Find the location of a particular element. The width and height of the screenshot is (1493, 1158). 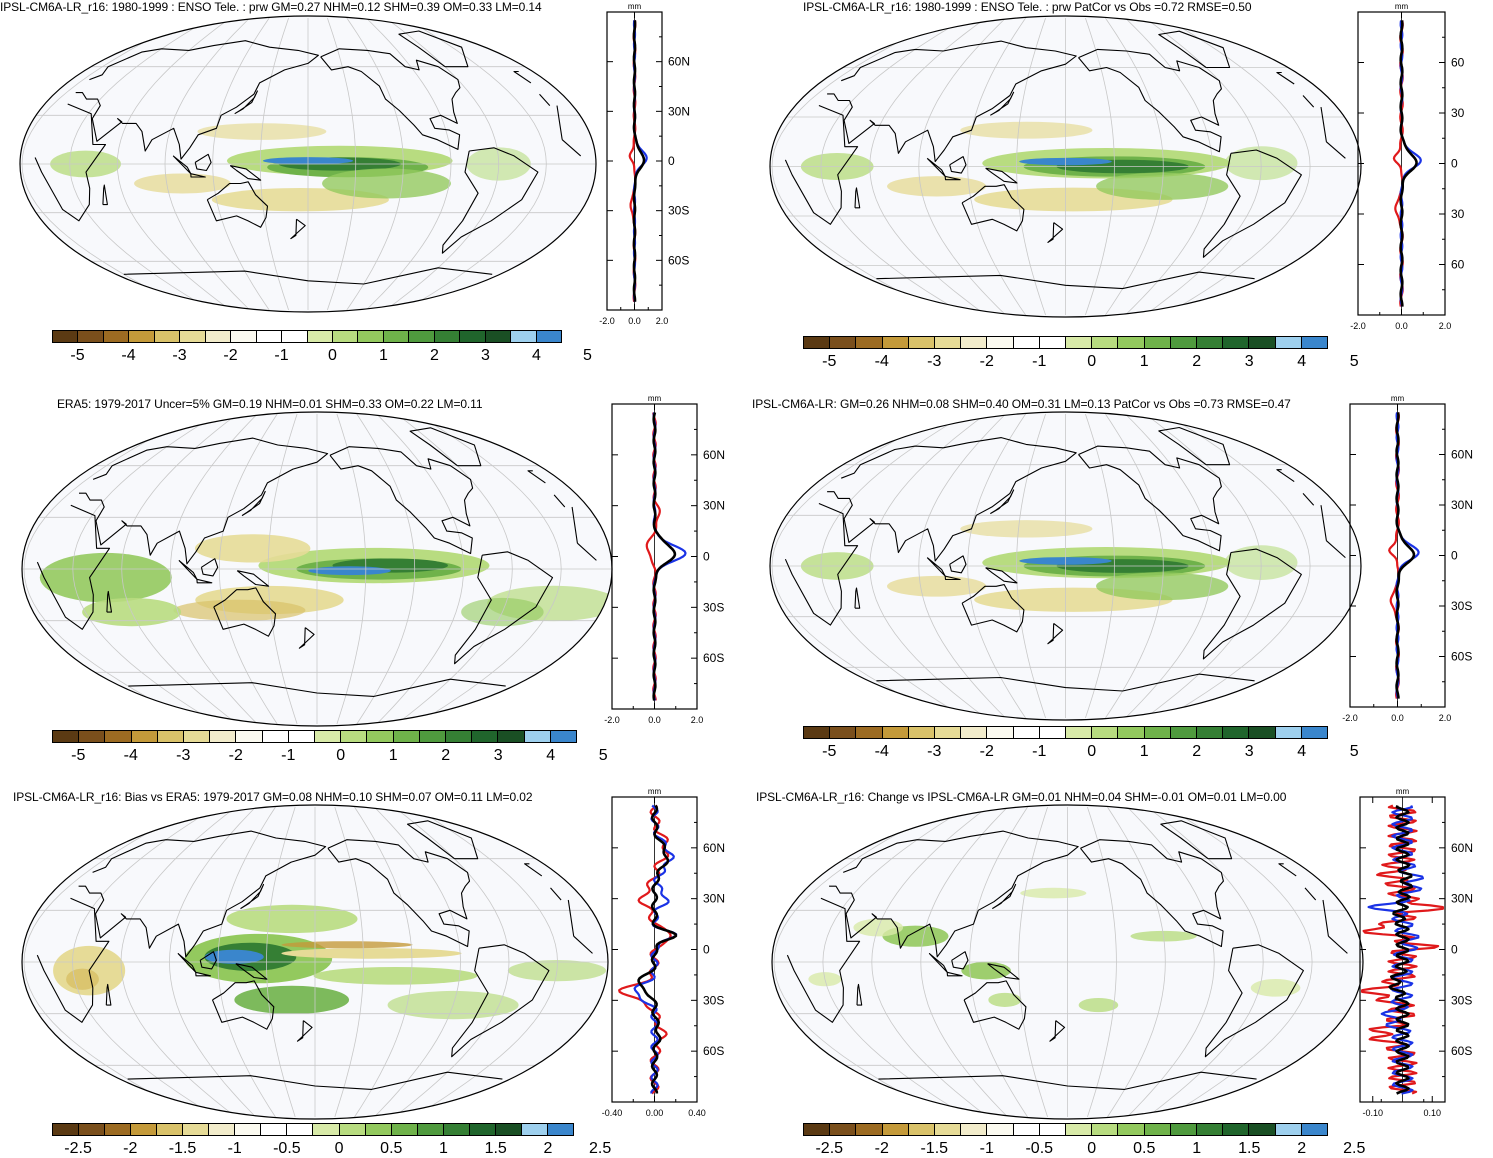

colorbar-tick-label: -5 is located at coordinates (78, 755).